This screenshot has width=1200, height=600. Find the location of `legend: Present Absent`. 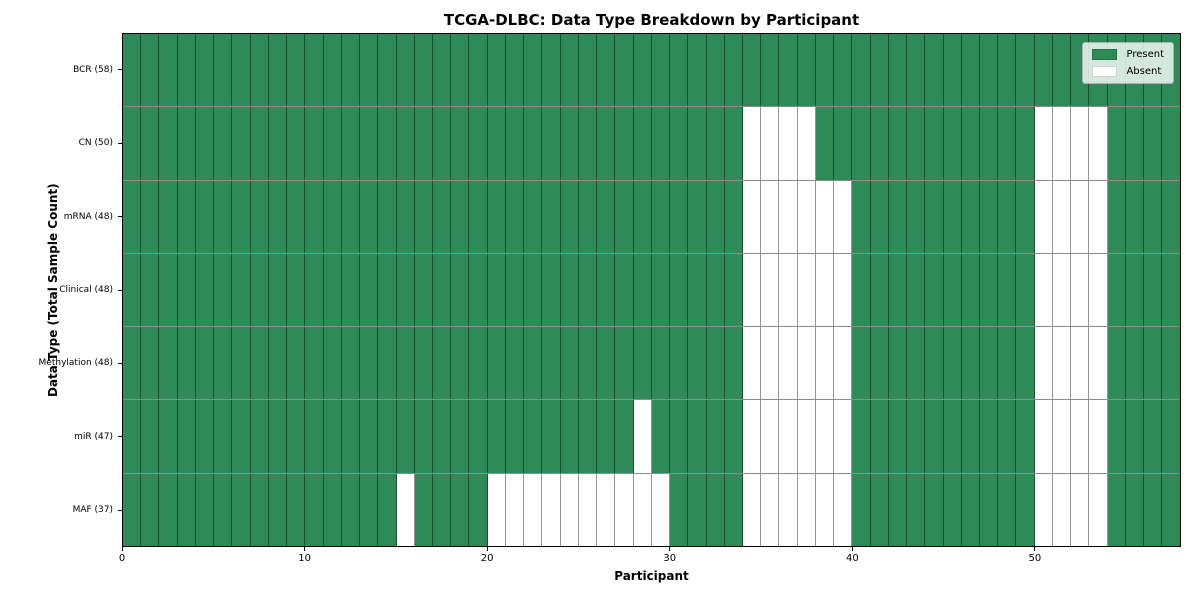

legend: Present Absent is located at coordinates (1128, 63).